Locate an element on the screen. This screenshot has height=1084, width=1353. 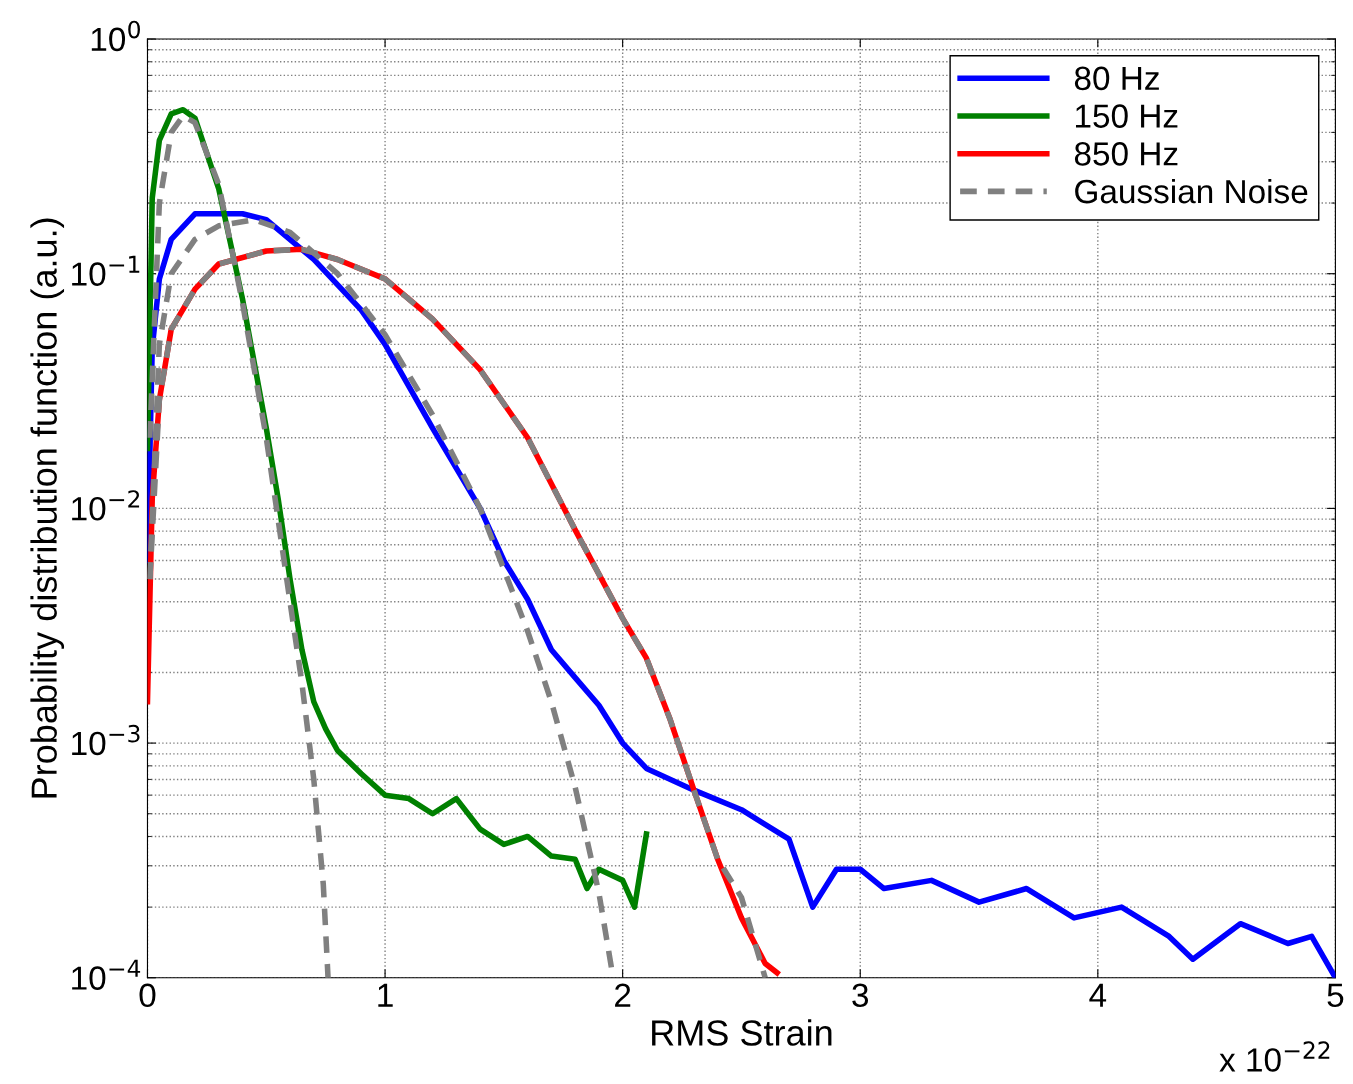
x-tick-label: 4 is located at coordinates (1098, 995).